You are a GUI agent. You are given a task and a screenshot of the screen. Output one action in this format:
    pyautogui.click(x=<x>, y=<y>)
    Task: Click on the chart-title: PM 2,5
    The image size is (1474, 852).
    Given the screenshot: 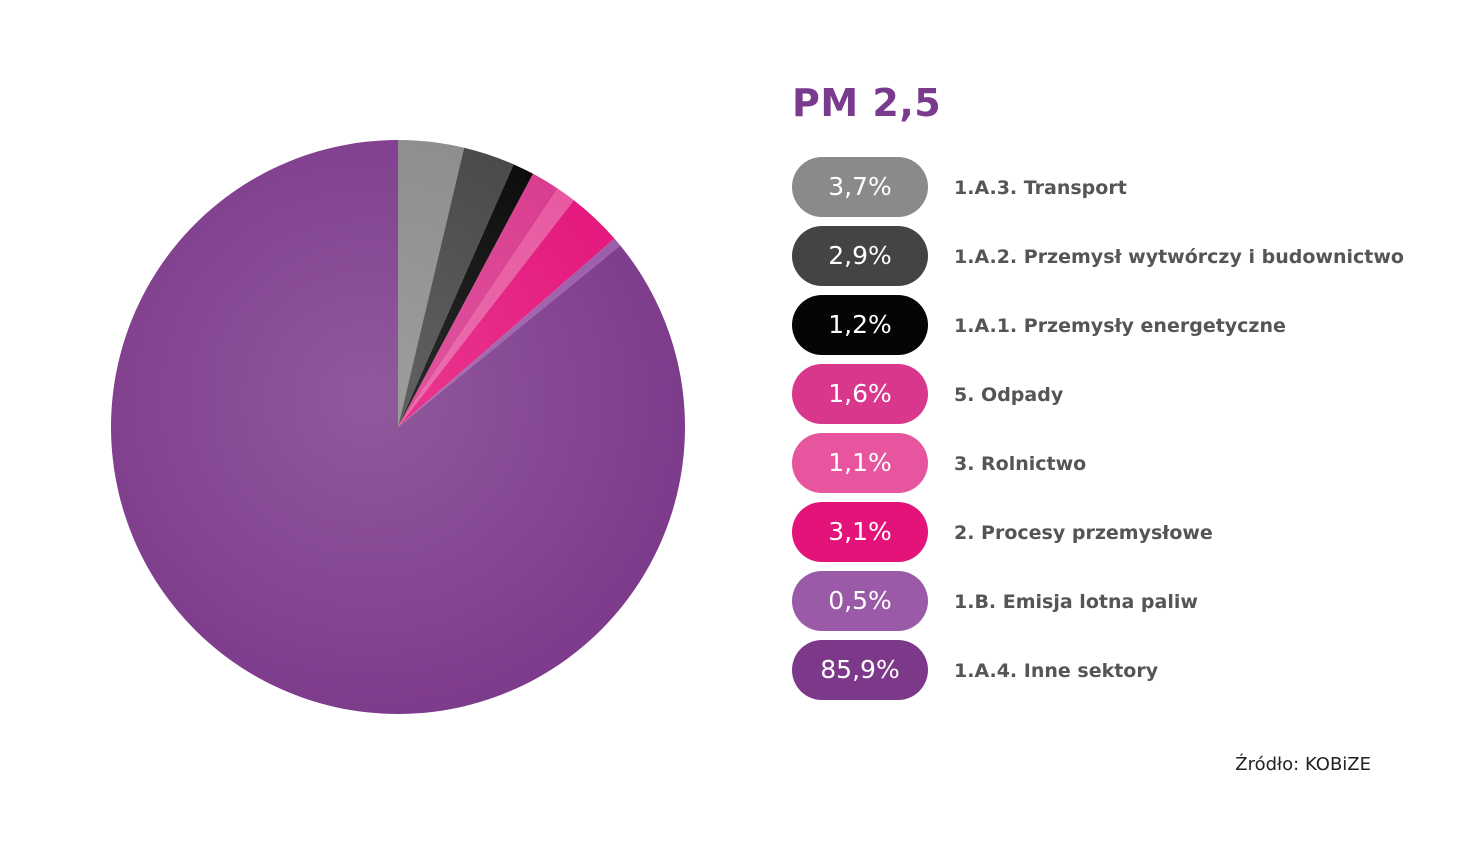 What is the action you would take?
    pyautogui.click(x=867, y=103)
    